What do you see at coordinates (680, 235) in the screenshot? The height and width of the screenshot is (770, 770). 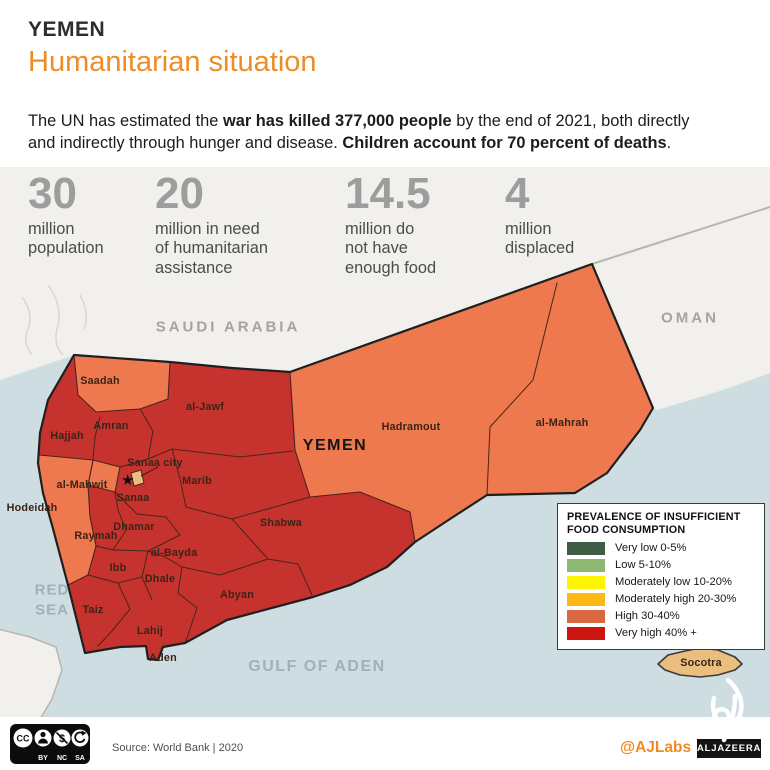 I see `saudi-oman-border` at bounding box center [680, 235].